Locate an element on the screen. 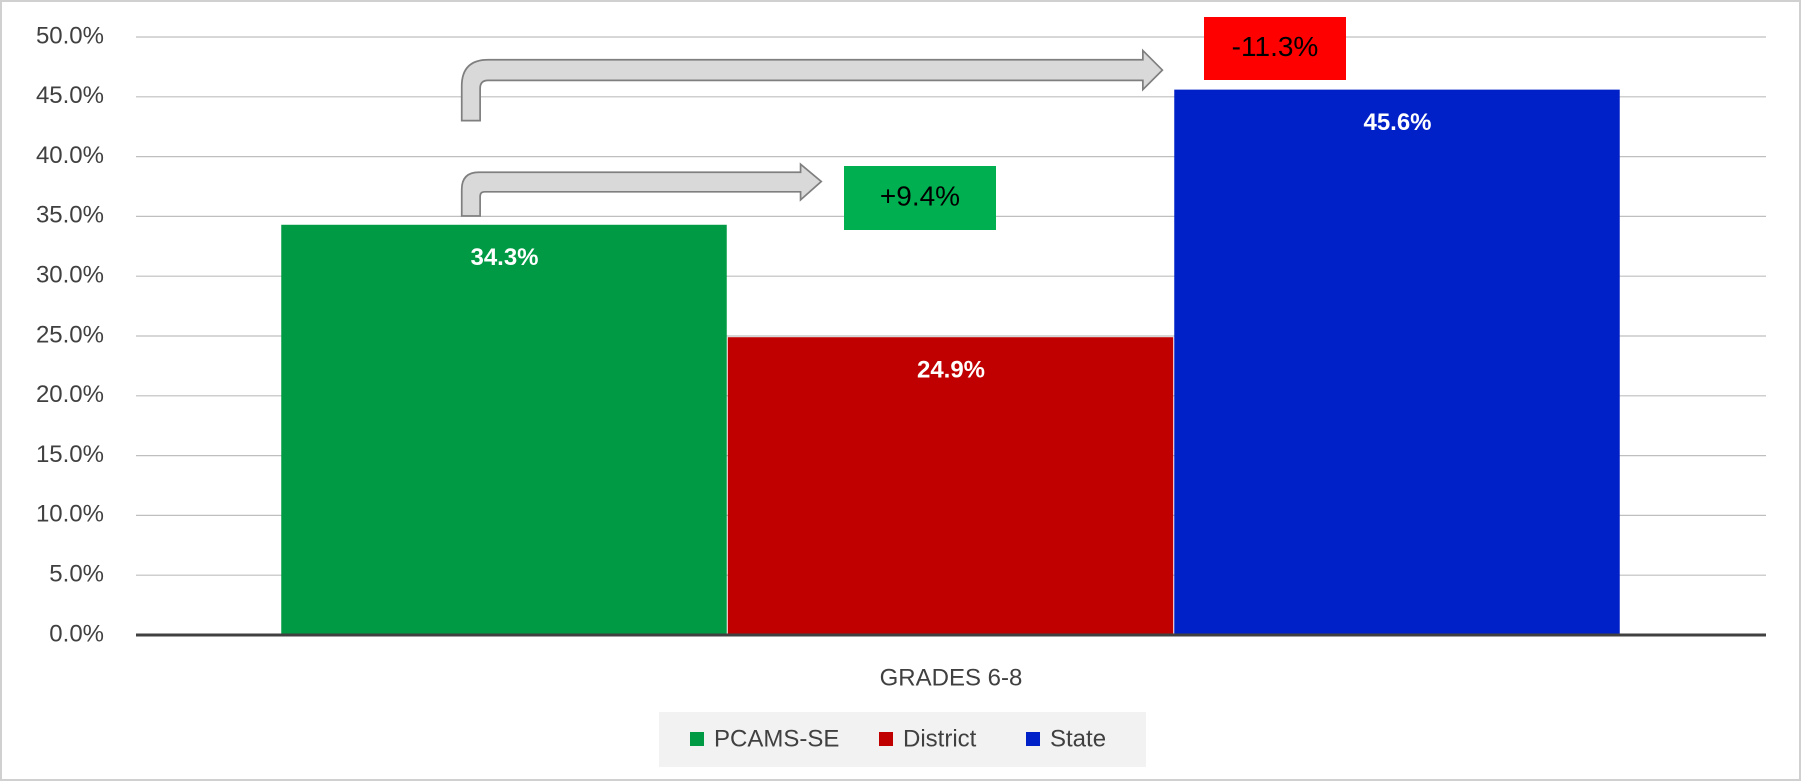 The image size is (1801, 781). legend-box is located at coordinates (902, 739).